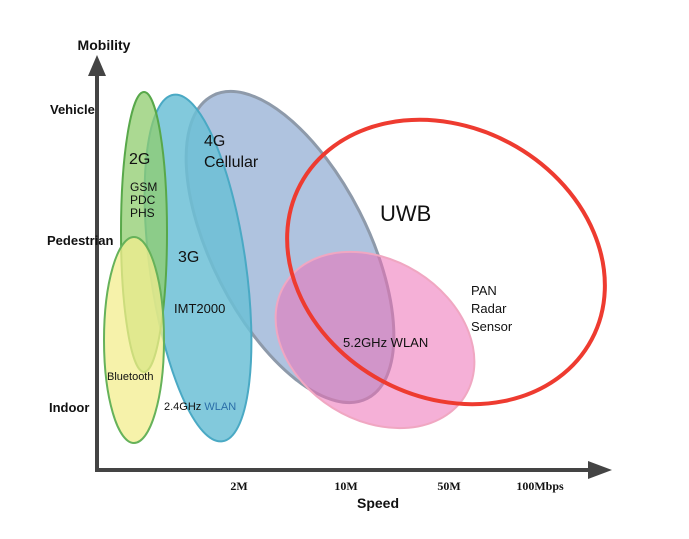  Describe the element at coordinates (134, 340) in the screenshot. I see `region-bluetooth` at that location.